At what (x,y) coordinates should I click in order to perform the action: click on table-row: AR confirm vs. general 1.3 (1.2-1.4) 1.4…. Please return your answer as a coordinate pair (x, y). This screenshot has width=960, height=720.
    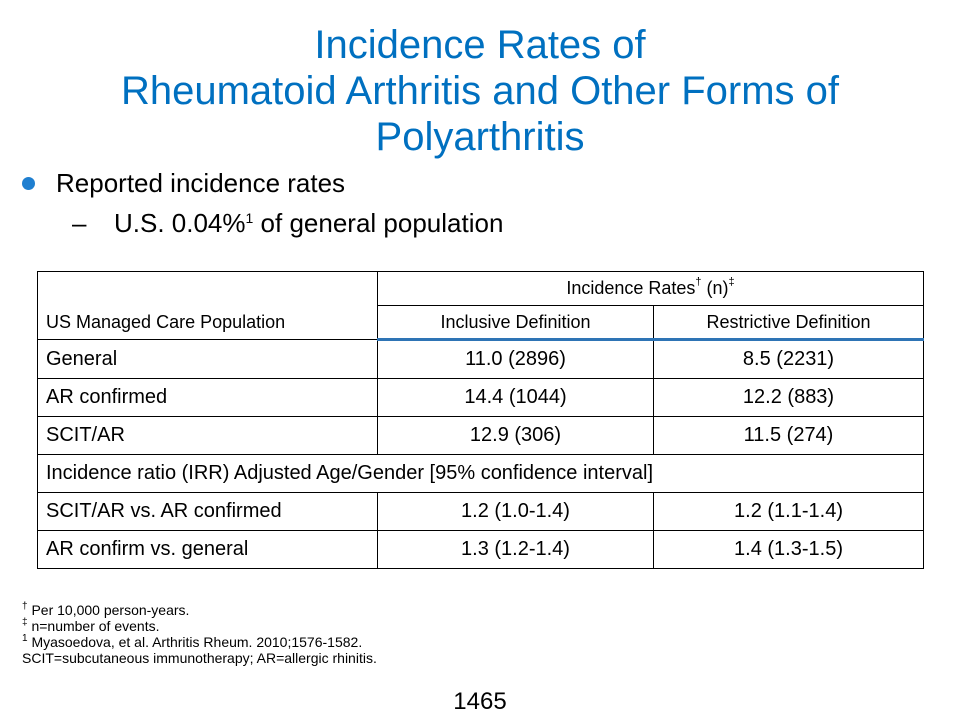
    Looking at the image, I should click on (481, 549).